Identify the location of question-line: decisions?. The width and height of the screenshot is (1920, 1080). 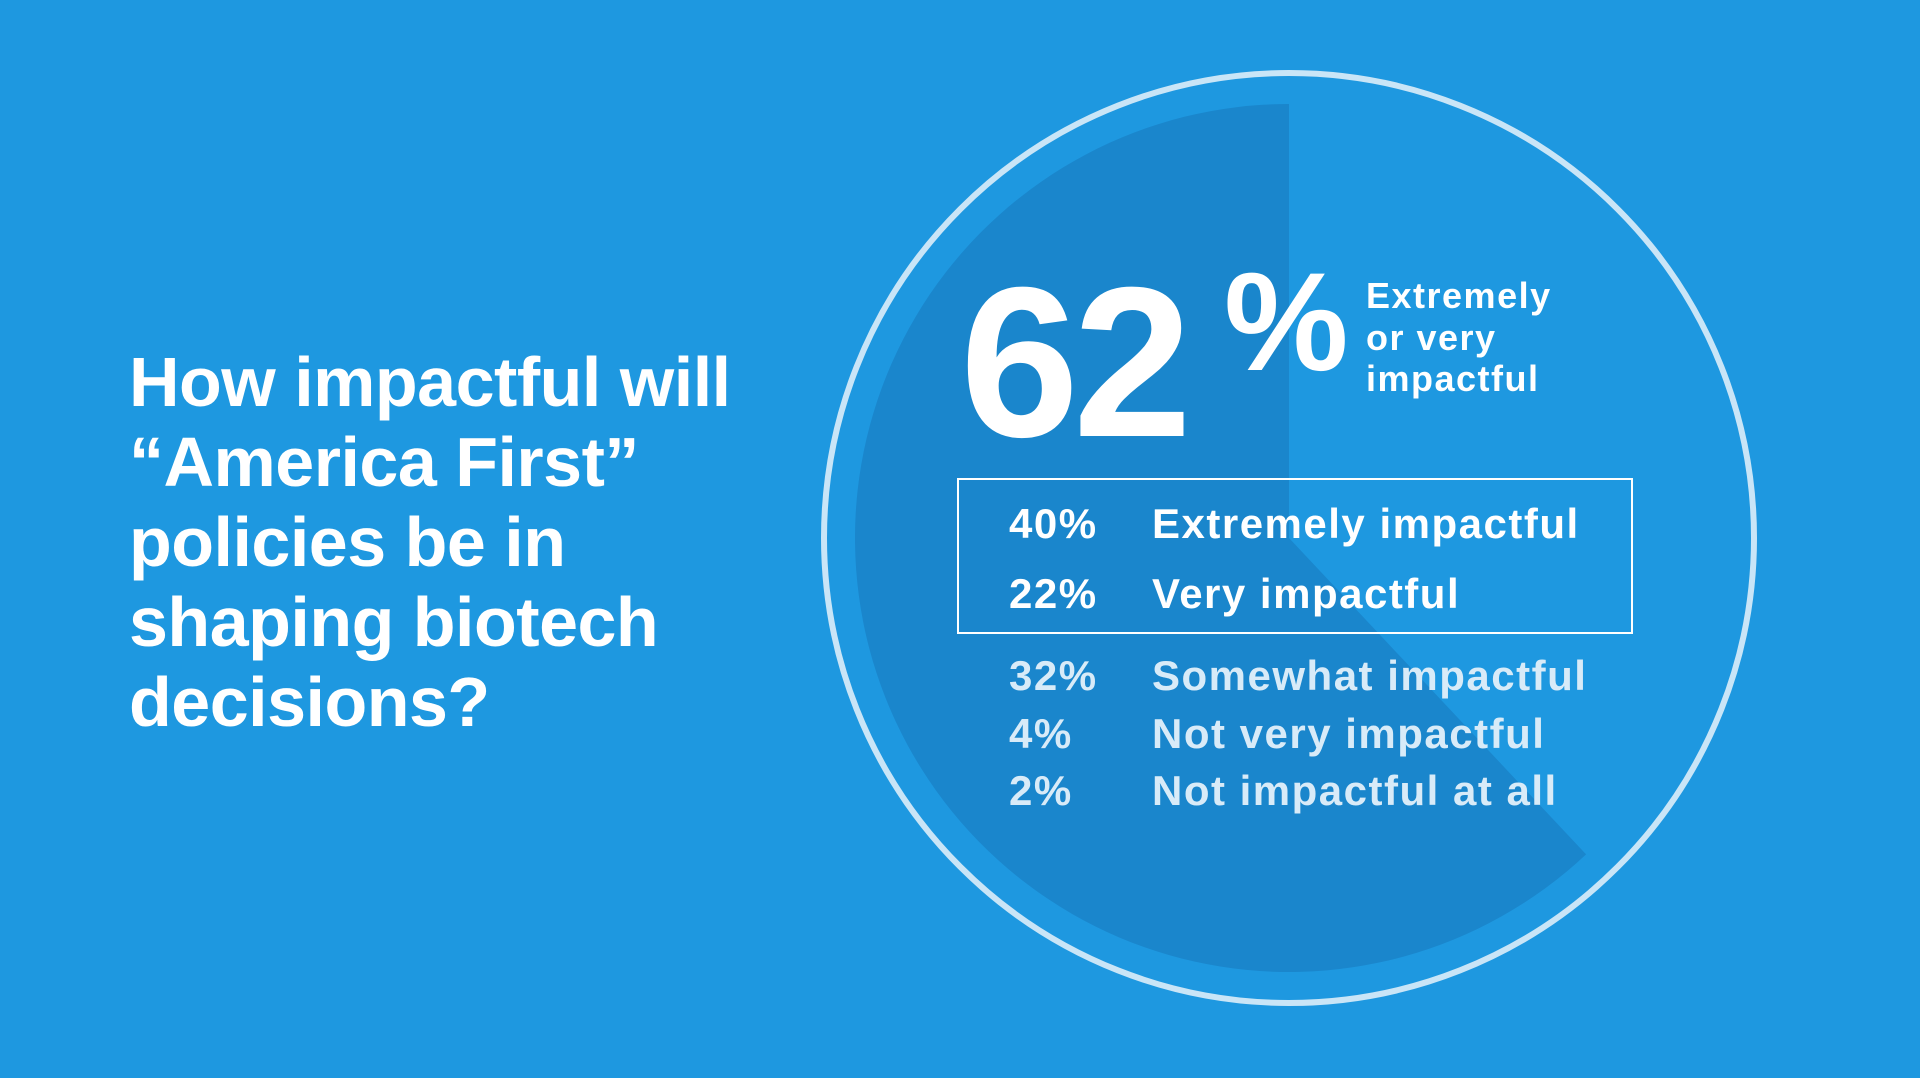
(309, 702).